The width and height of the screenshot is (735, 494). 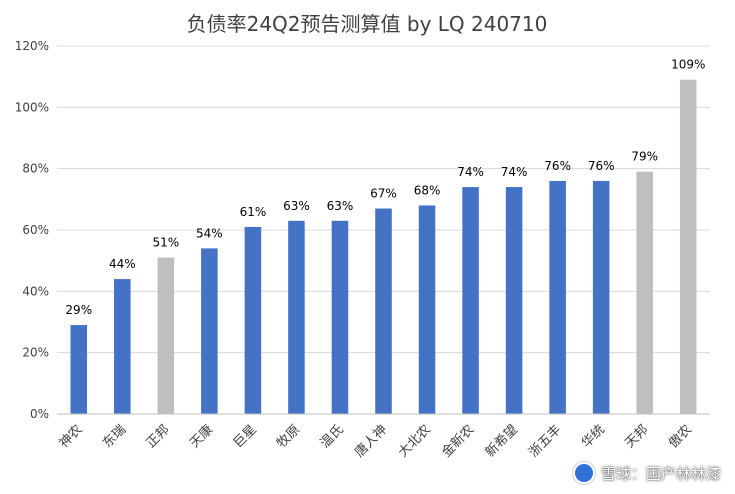 What do you see at coordinates (32, 46) in the screenshot?
I see `y-tick-label: 120%` at bounding box center [32, 46].